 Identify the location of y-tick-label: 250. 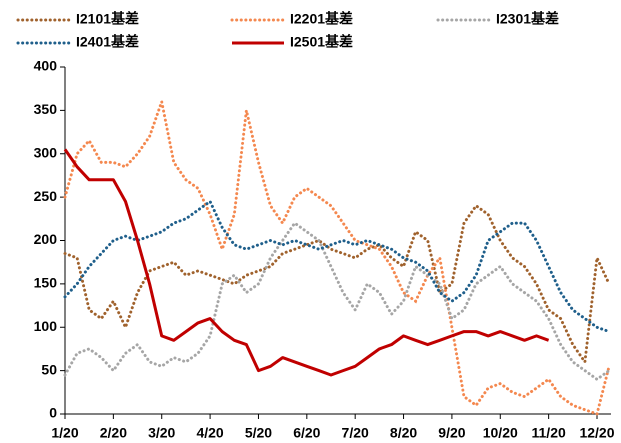
(46, 196).